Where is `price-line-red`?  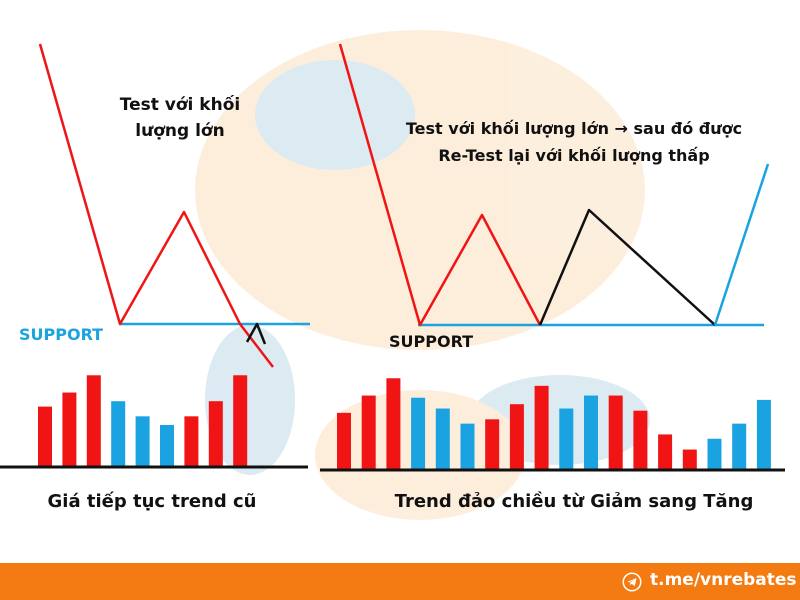 price-line-red is located at coordinates (440, 185).